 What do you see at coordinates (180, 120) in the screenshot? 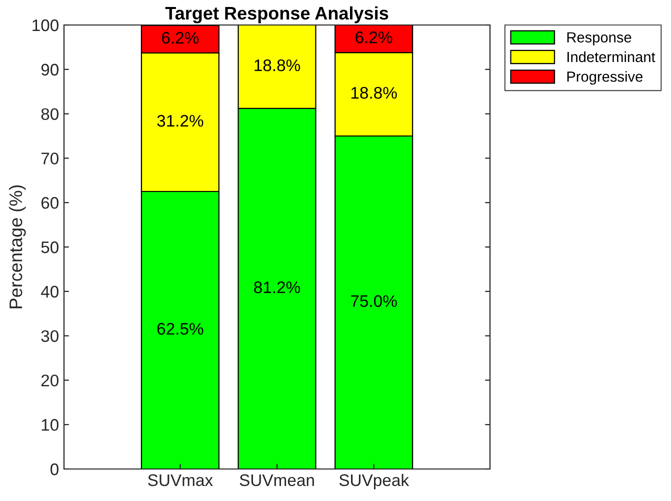
I see `data-label: 31.2%` at bounding box center [180, 120].